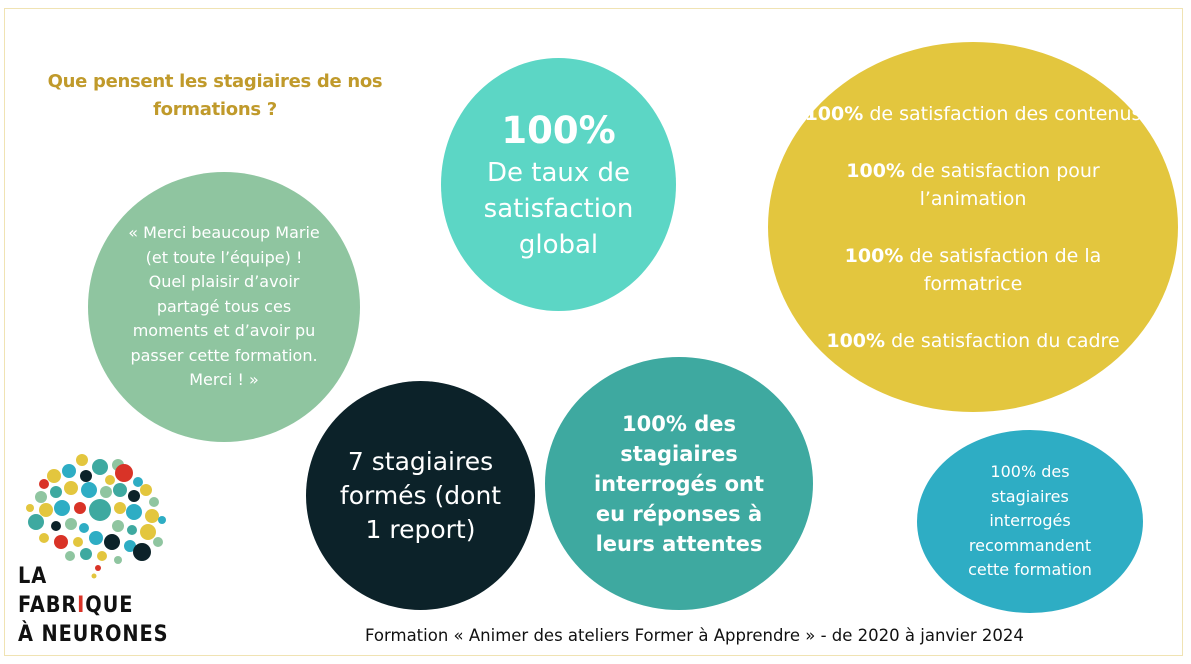 The image size is (1191, 664). I want to click on trainees-count-text: 7 stagiaires formés (dont 1 report), so click(420, 495).